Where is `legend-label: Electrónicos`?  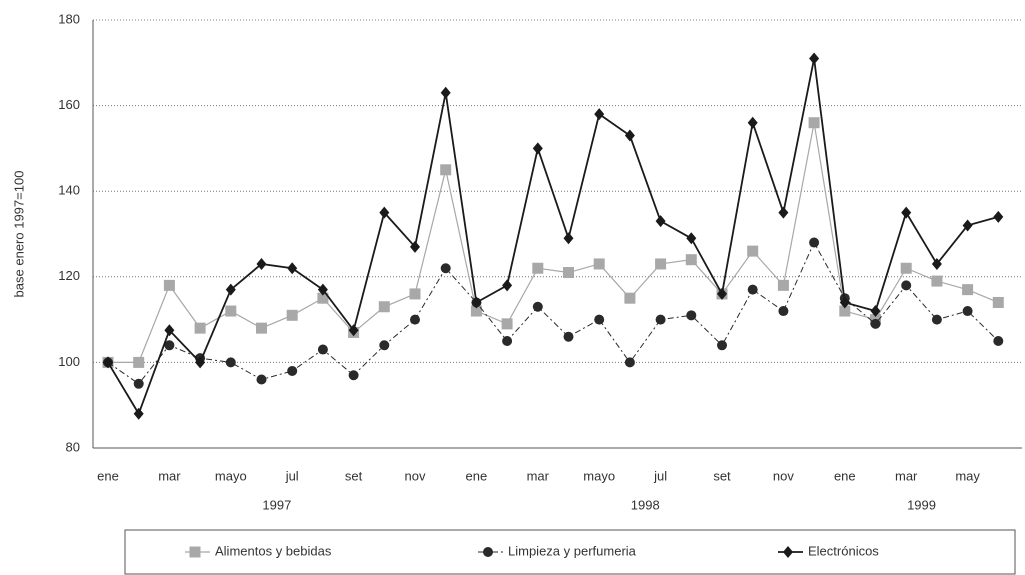
legend-label: Electrónicos is located at coordinates (843, 550).